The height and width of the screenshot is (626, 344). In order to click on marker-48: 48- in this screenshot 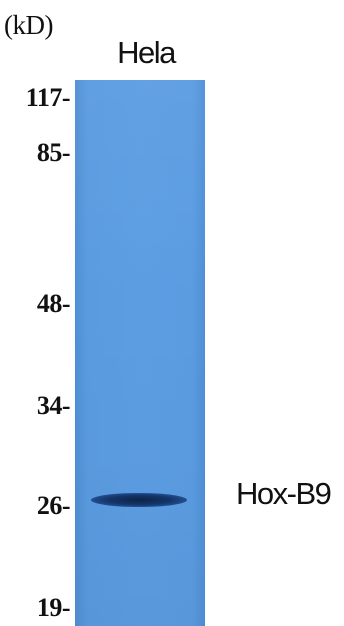, I will do `click(53, 303)`.